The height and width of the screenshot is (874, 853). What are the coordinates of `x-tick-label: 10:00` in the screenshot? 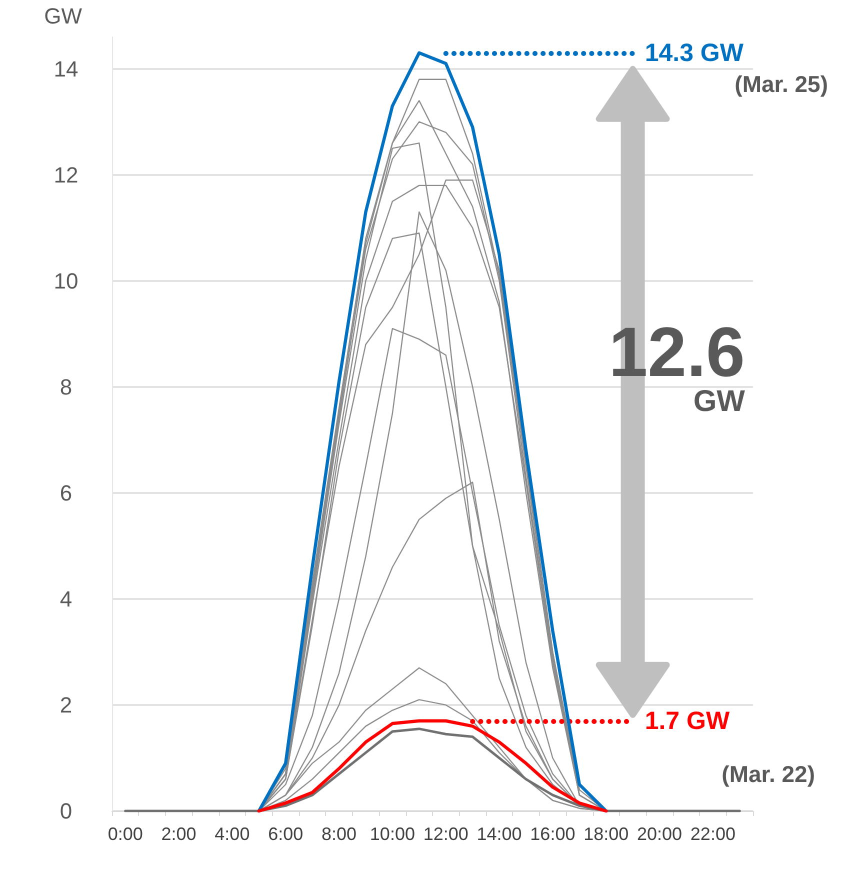 It's located at (392, 834).